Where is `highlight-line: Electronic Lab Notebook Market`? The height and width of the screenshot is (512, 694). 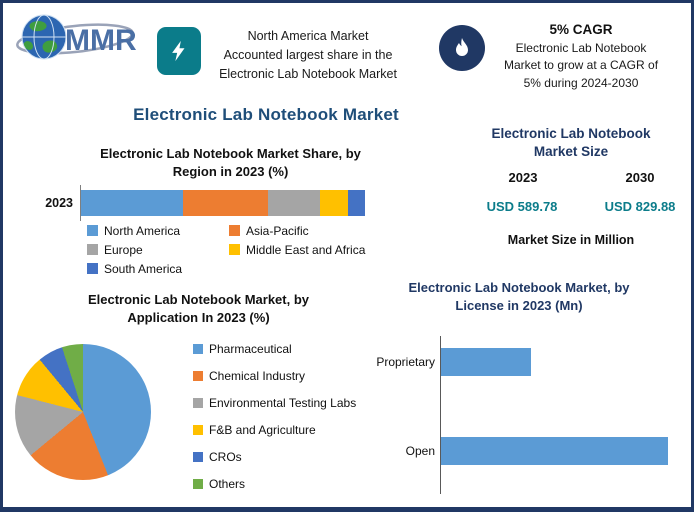
highlight-line: Electronic Lab Notebook Market is located at coordinates (308, 73).